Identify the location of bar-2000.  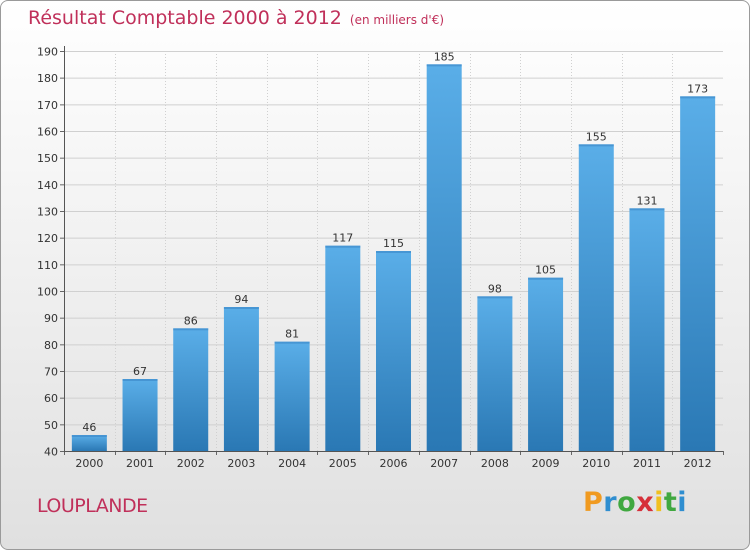
(89, 443).